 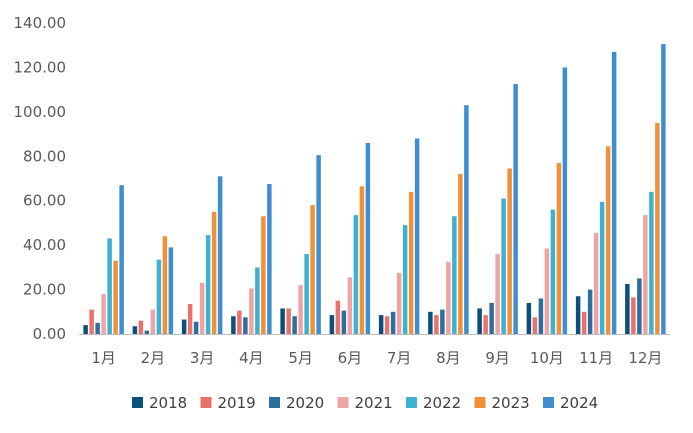 What do you see at coordinates (274, 402) in the screenshot?
I see `legend-swatch-2020` at bounding box center [274, 402].